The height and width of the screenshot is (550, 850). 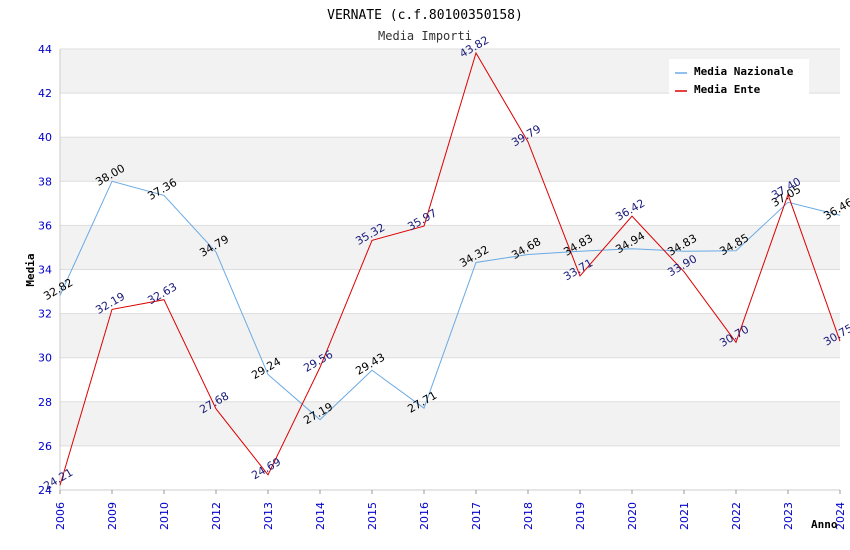 I want to click on x-tick-label: 2020, so click(x=632, y=516).